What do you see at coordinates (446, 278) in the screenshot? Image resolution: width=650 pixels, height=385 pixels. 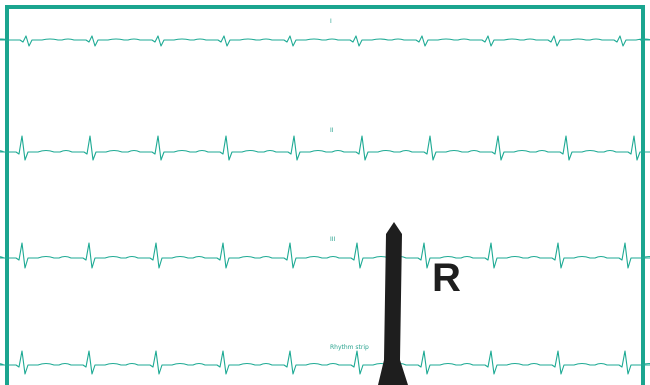 I see `r-wave-label: R` at bounding box center [446, 278].